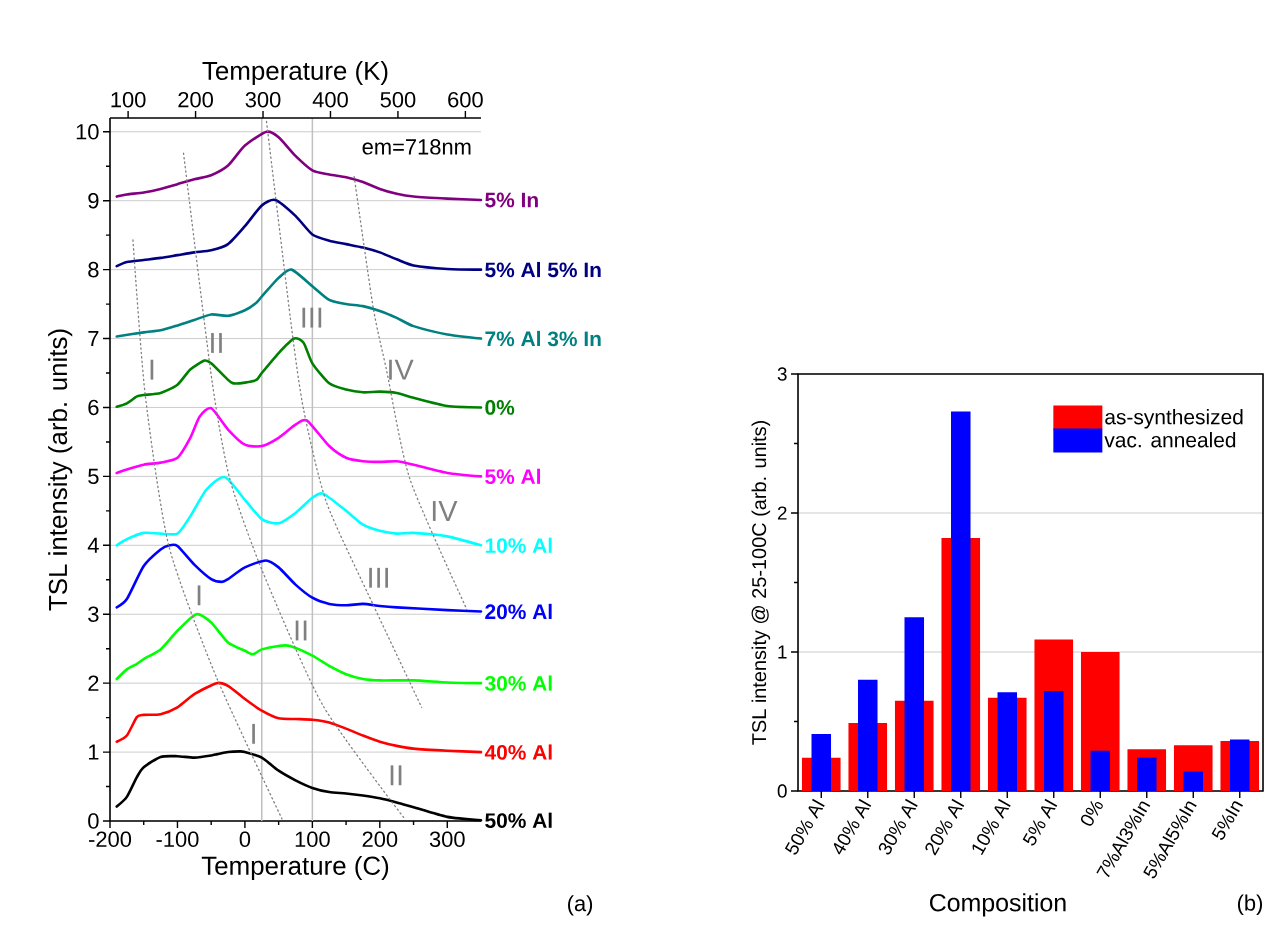 The width and height of the screenshot is (1269, 928). What do you see at coordinates (93, 269) in the screenshot?
I see `y-tick-label: 8` at bounding box center [93, 269].